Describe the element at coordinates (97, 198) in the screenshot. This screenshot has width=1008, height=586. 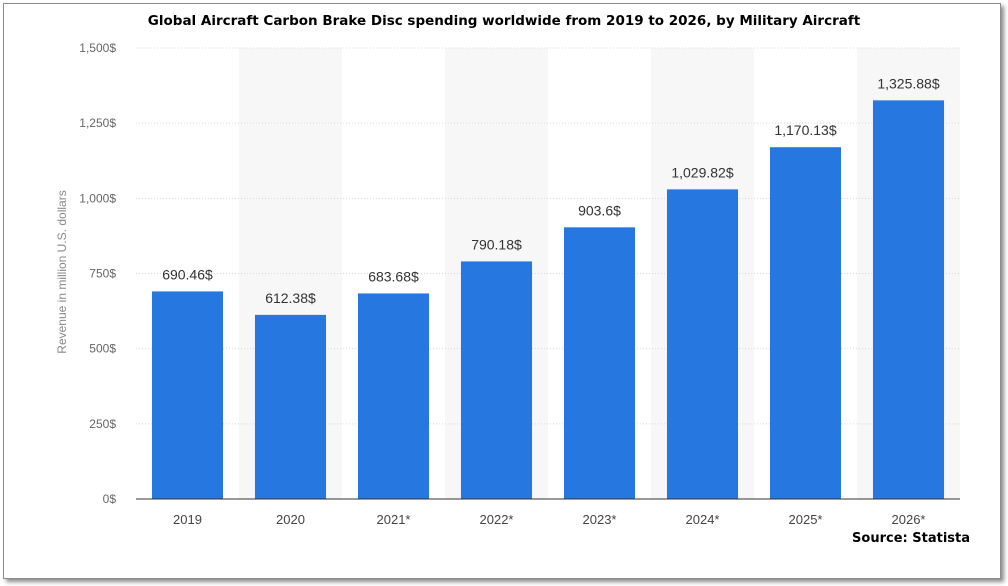
I see `y-tick-label: 1,000$` at that location.